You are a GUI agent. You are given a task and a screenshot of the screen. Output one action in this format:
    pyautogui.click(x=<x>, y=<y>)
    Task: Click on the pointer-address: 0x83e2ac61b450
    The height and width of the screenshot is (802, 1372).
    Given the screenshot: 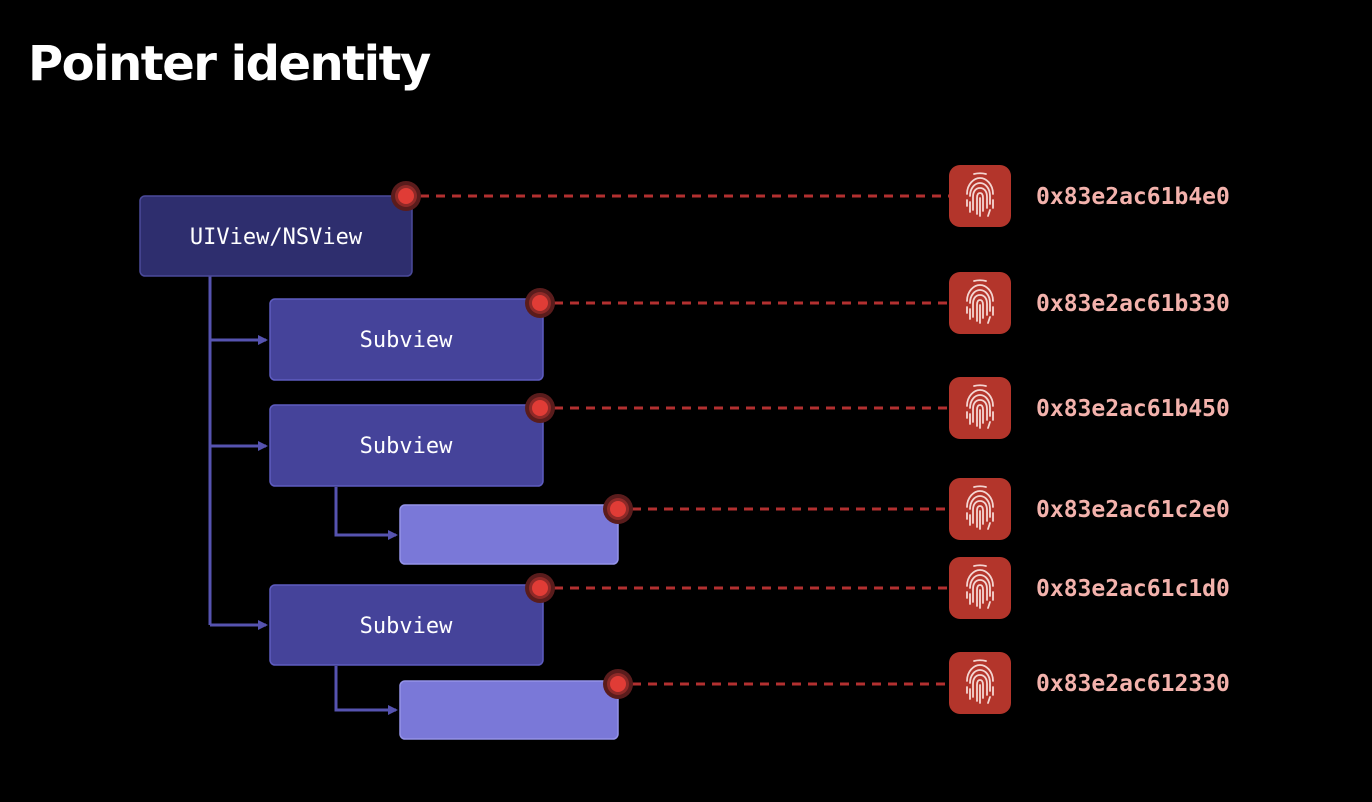 What is the action you would take?
    pyautogui.click(x=1133, y=409)
    